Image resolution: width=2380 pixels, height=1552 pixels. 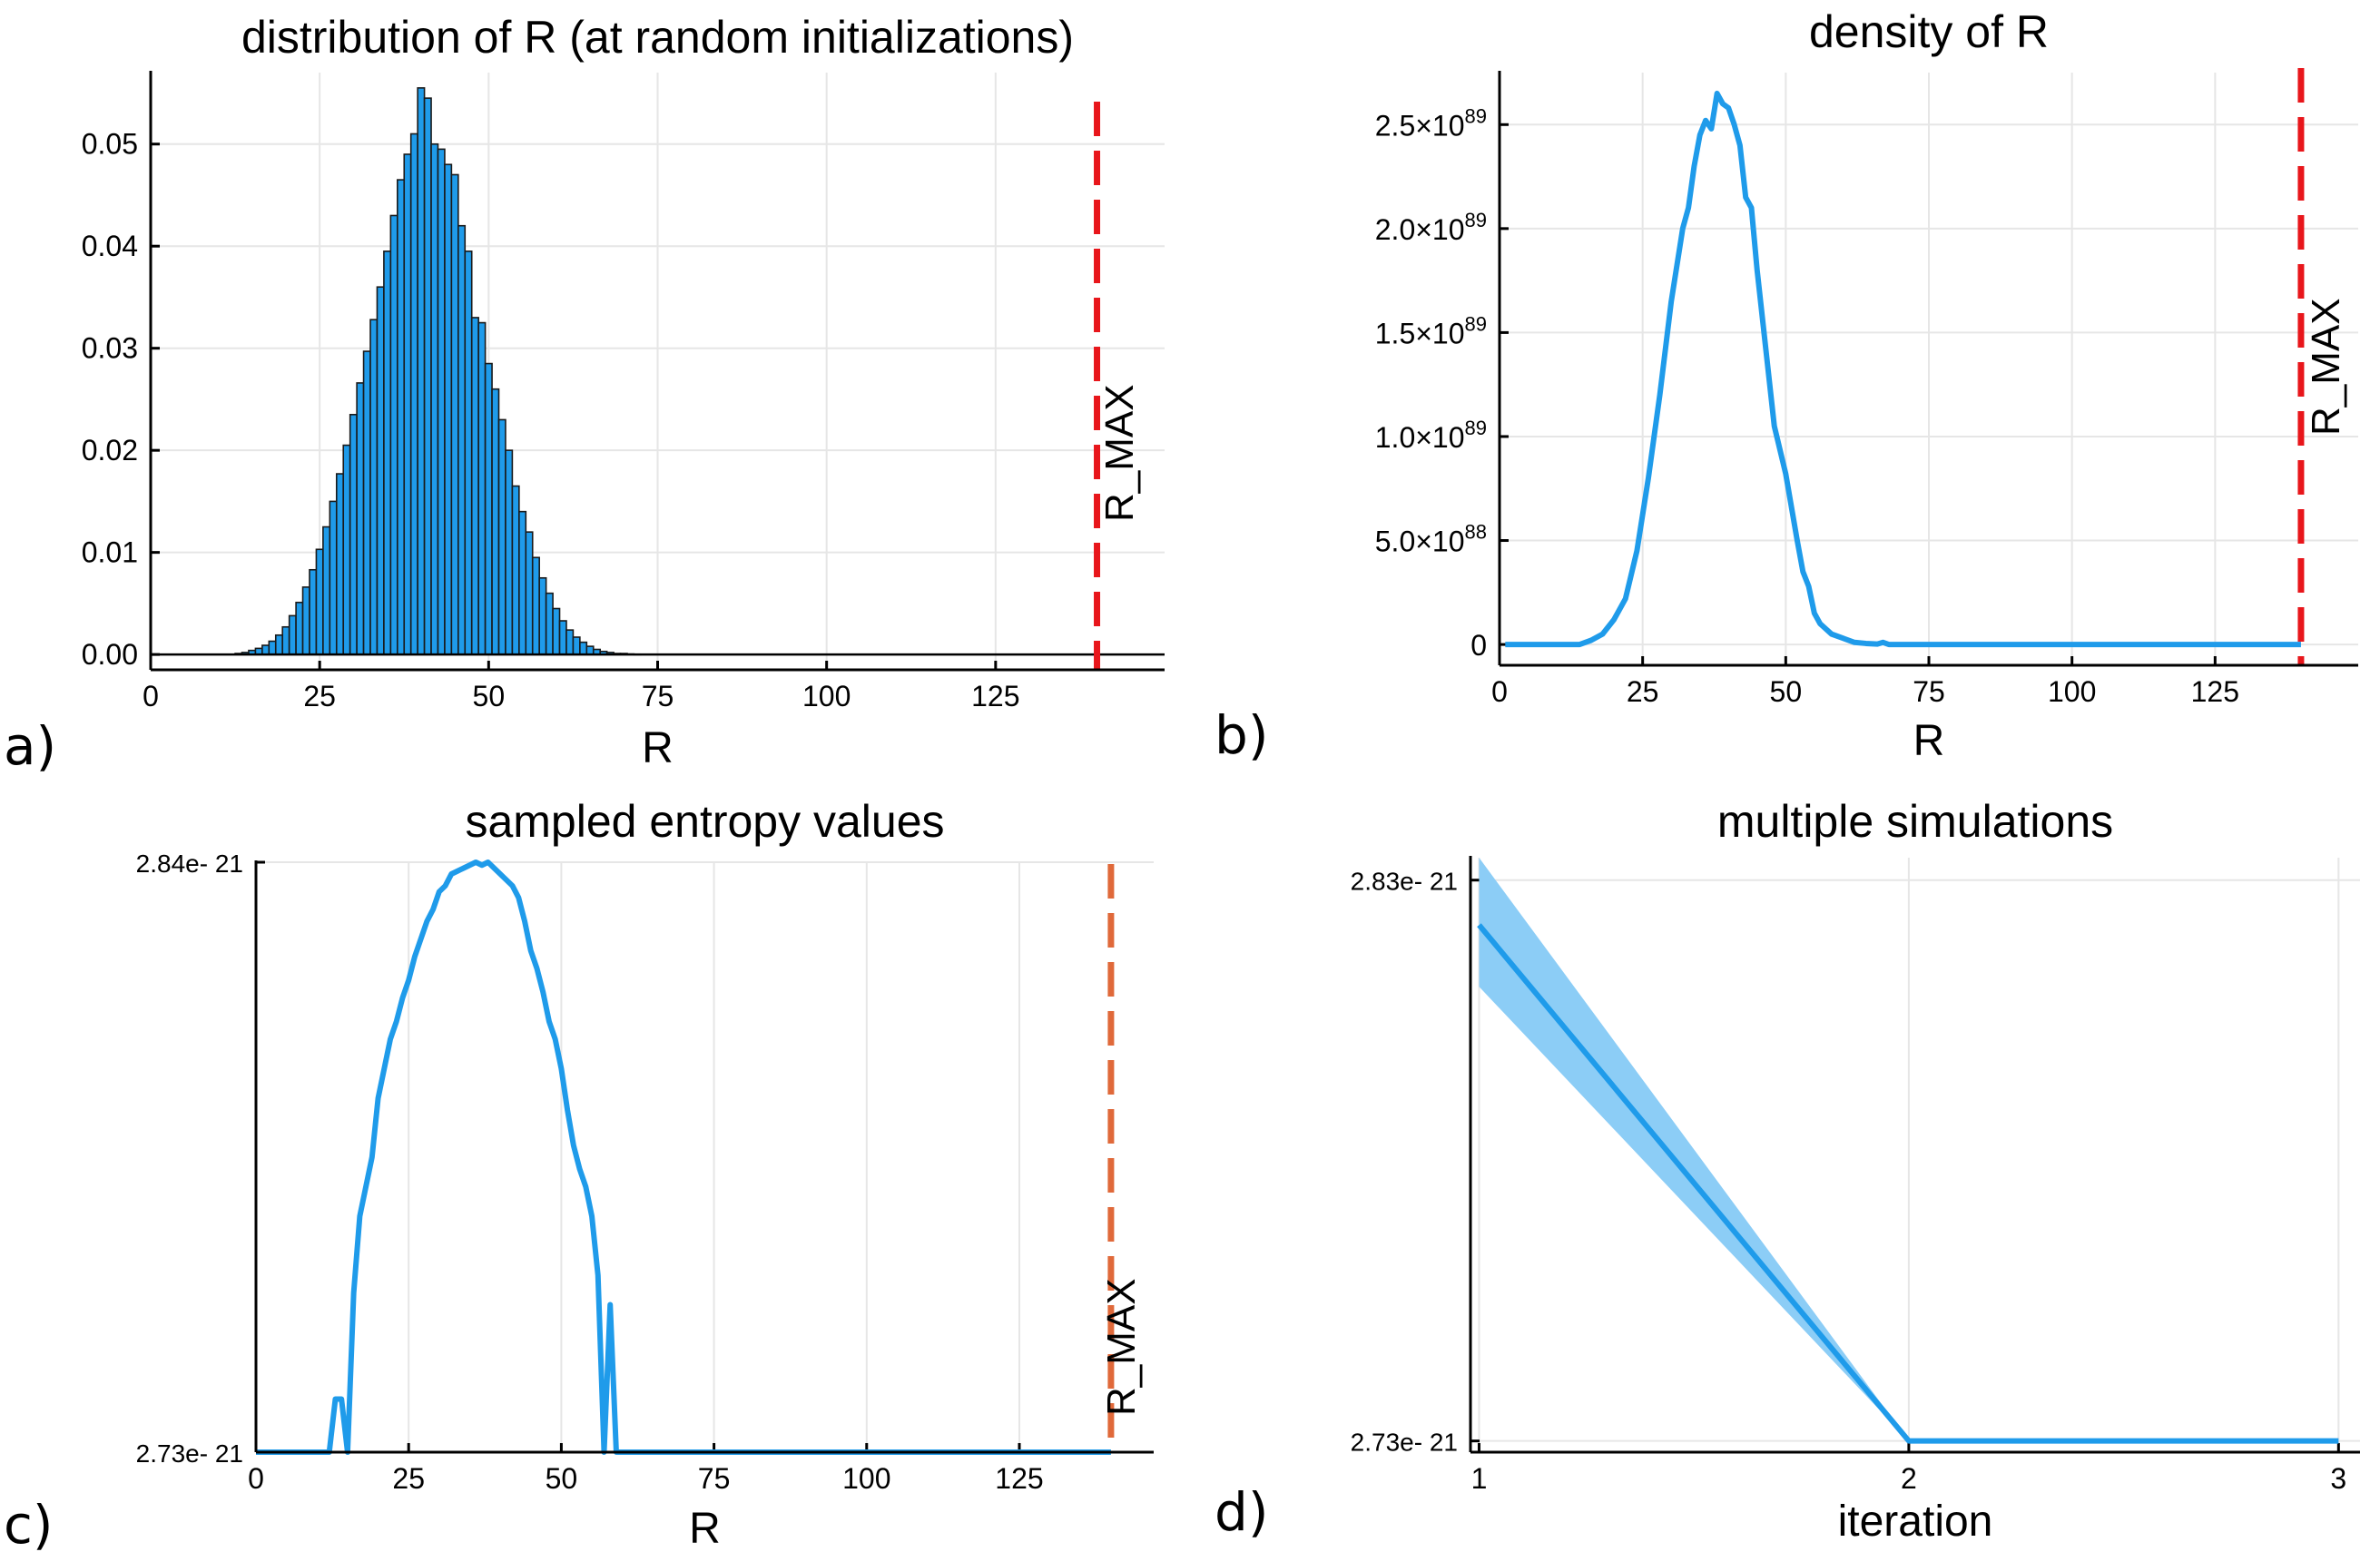 I want to click on y-tick-label: 0.01, so click(x=110, y=552).